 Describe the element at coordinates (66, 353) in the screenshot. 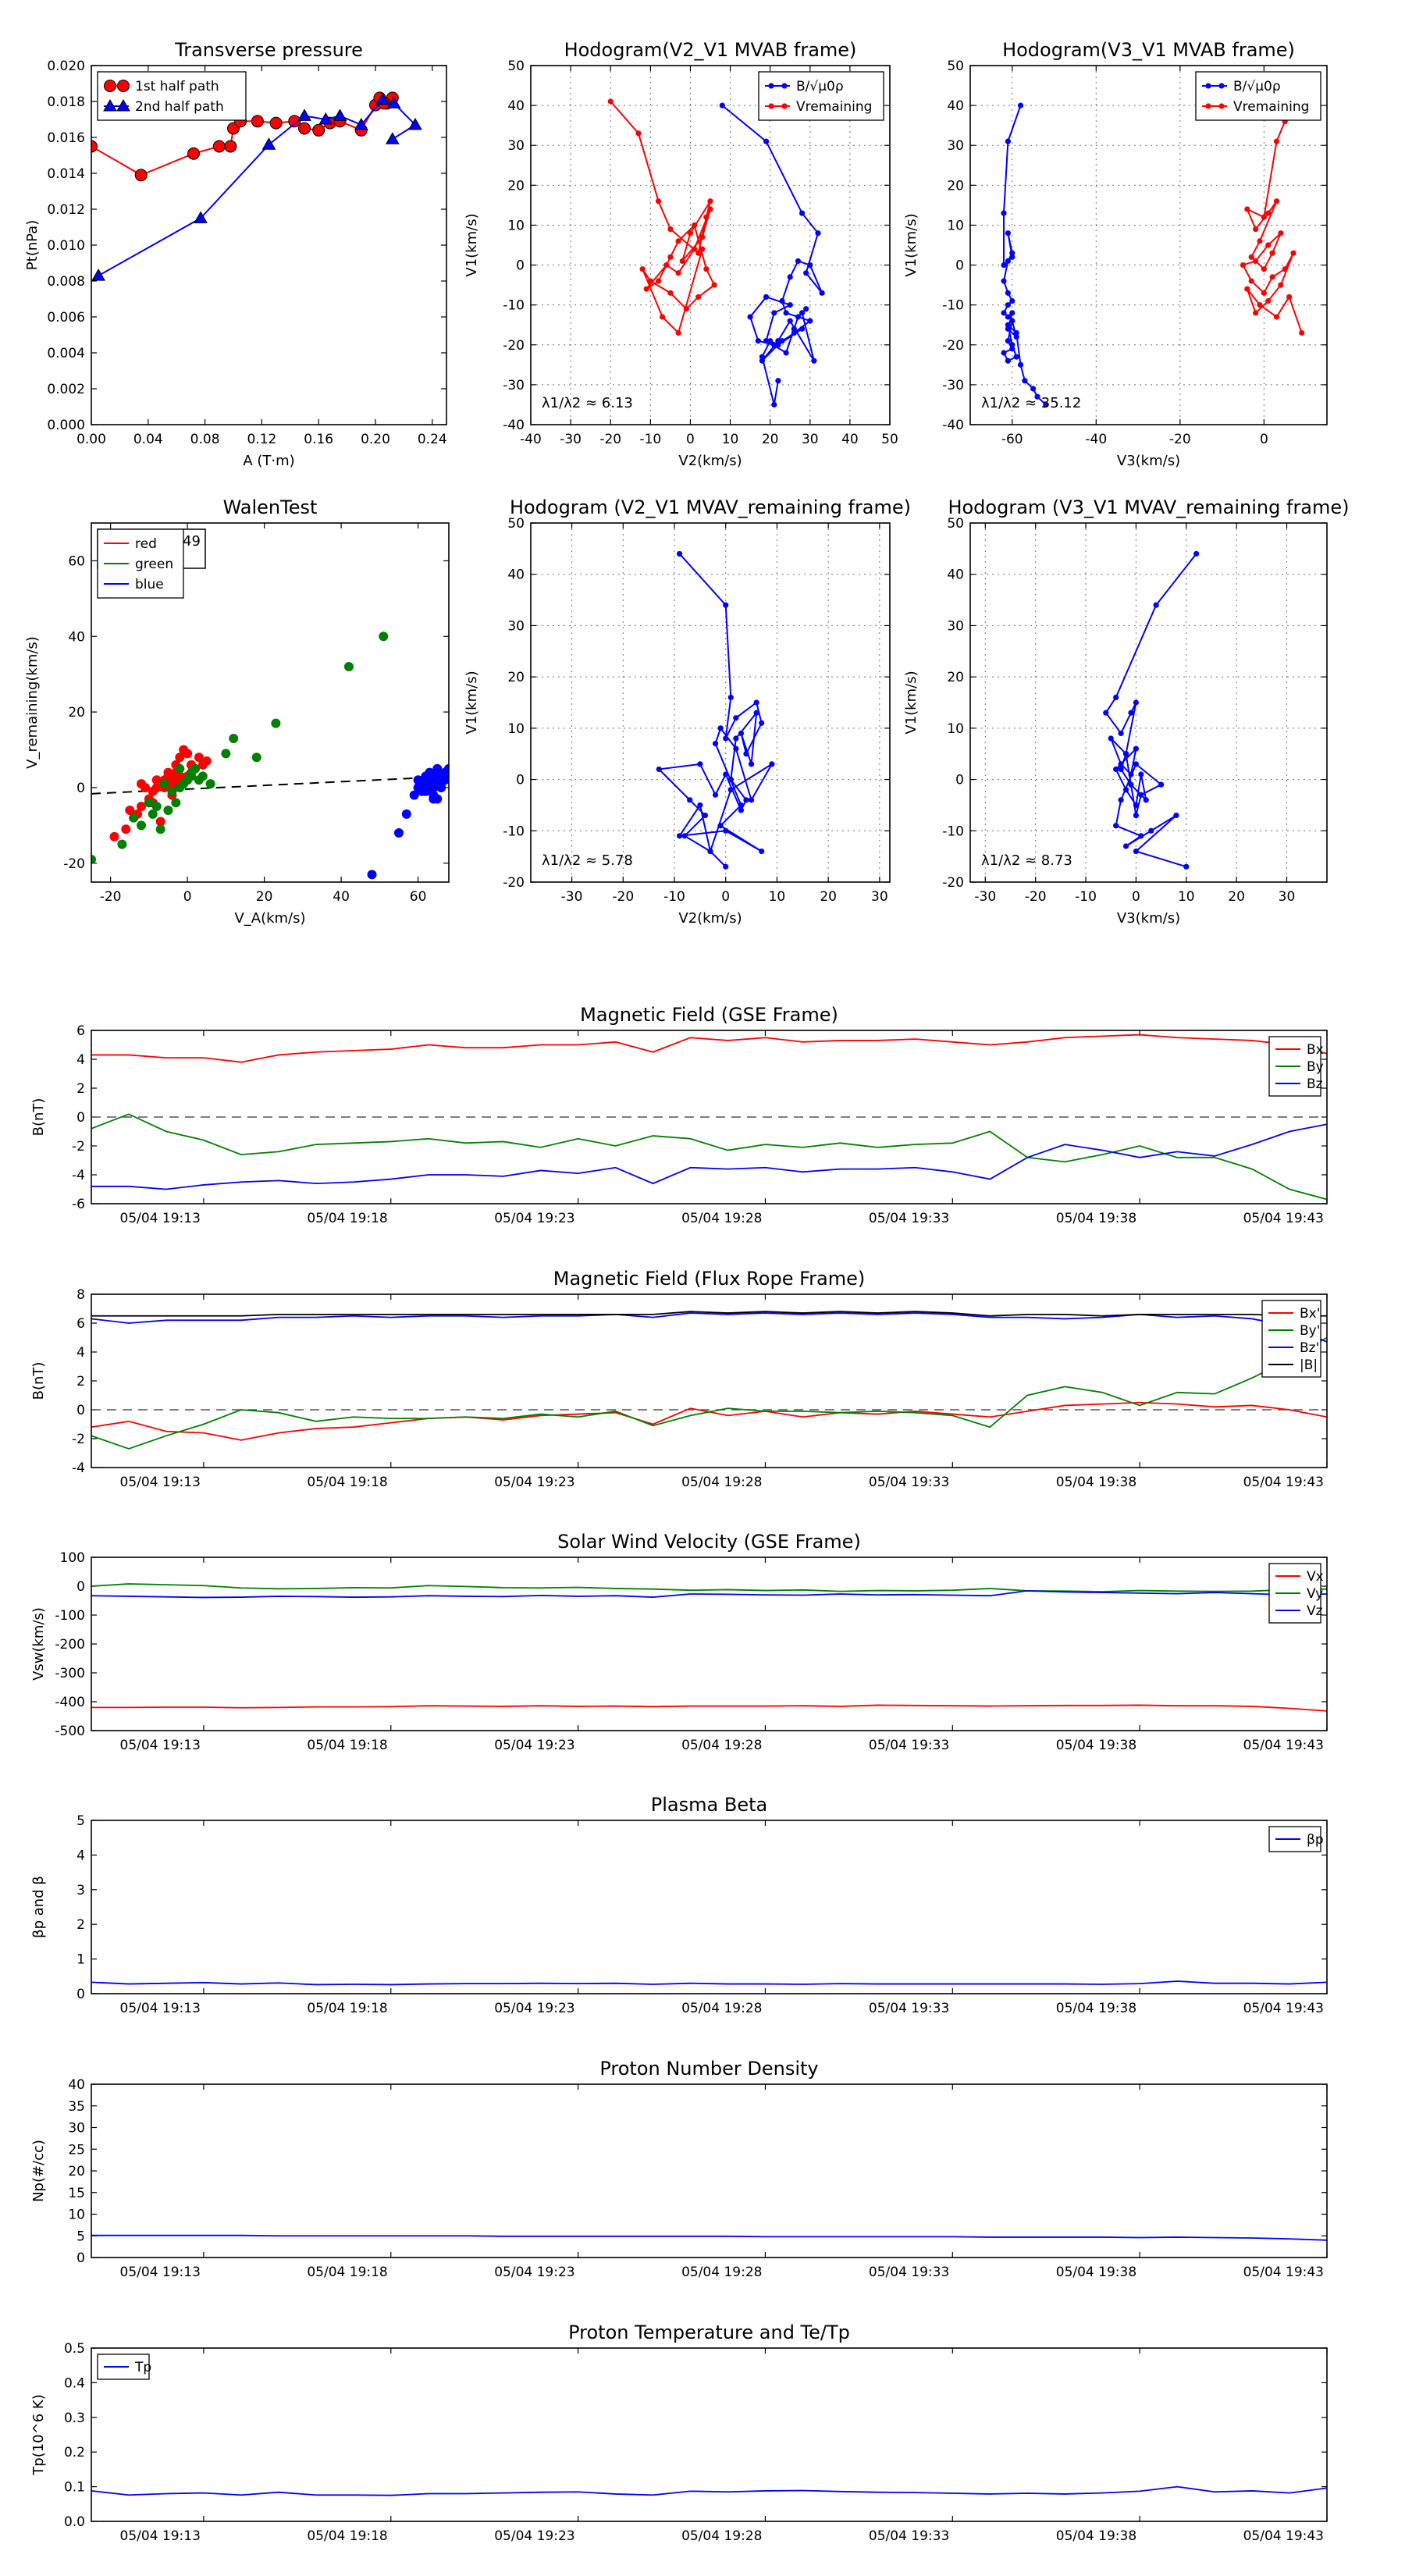

I see `y-tick-label: 0.004` at that location.